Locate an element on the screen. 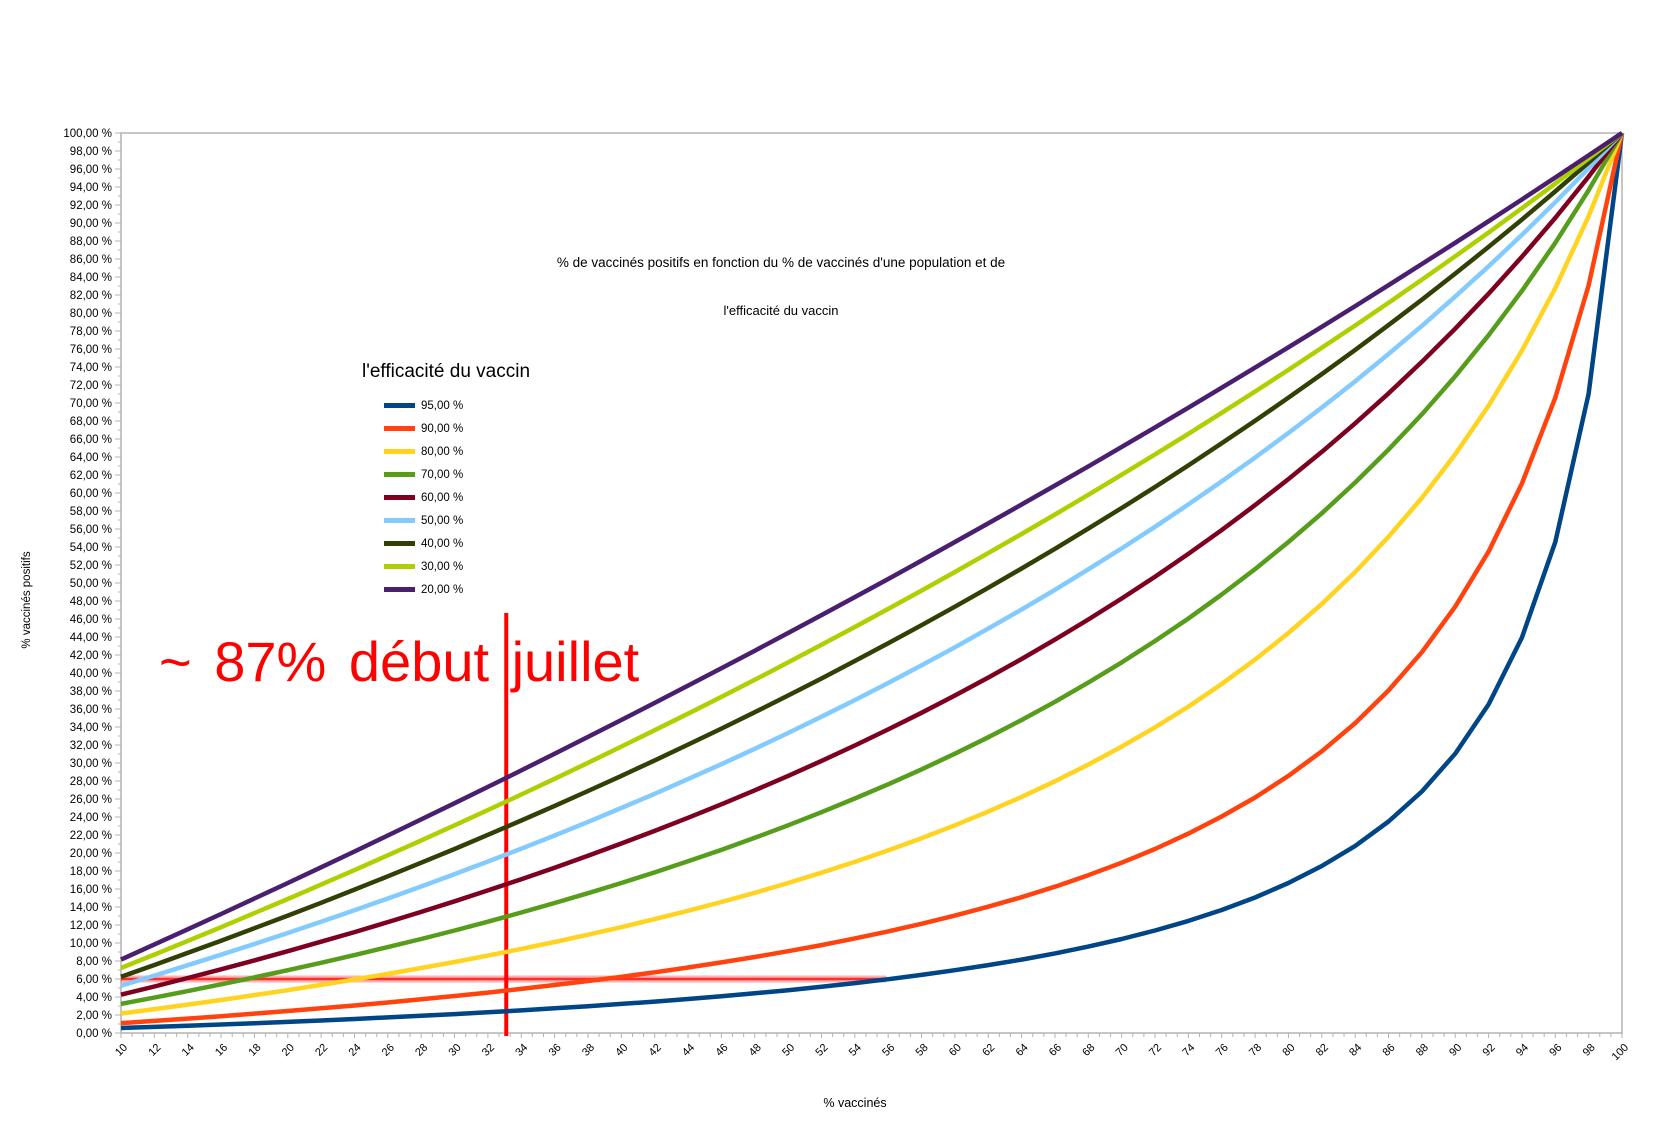  x-tick-label: 96 is located at coordinates (1555, 1050).